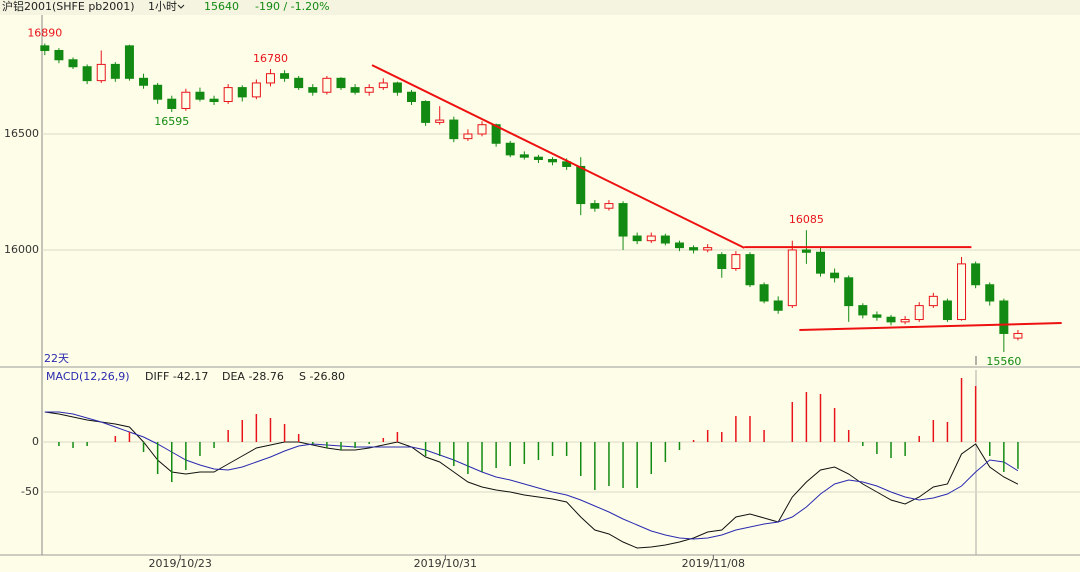 The width and height of the screenshot is (1080, 572). Describe the element at coordinates (1003, 361) in the screenshot. I see `price-annotation: 15560` at that location.